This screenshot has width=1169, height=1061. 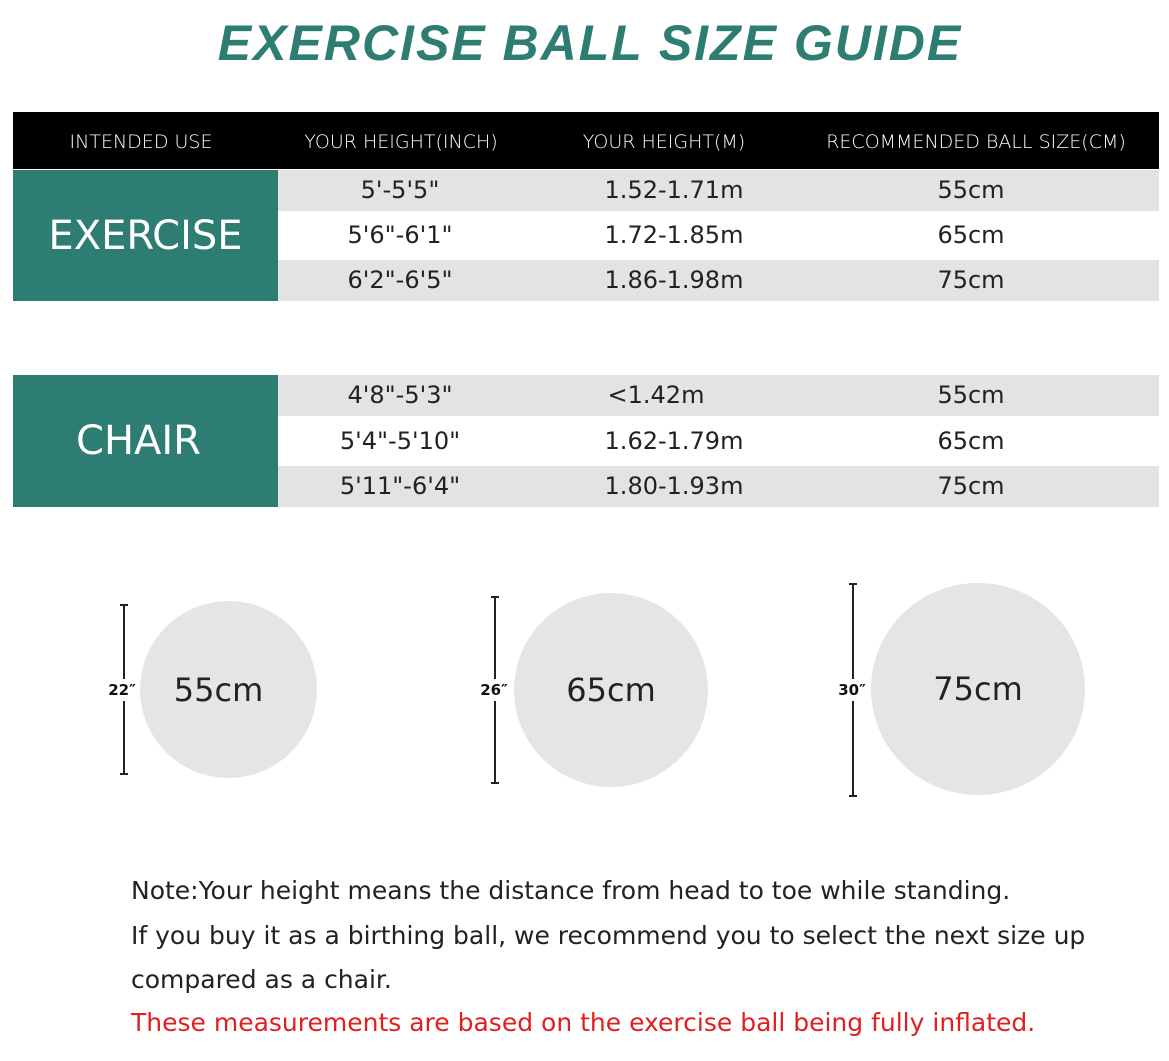 I want to click on table-row: 4'8"-5'3" <1.42m 55cm, so click(x=718, y=395).